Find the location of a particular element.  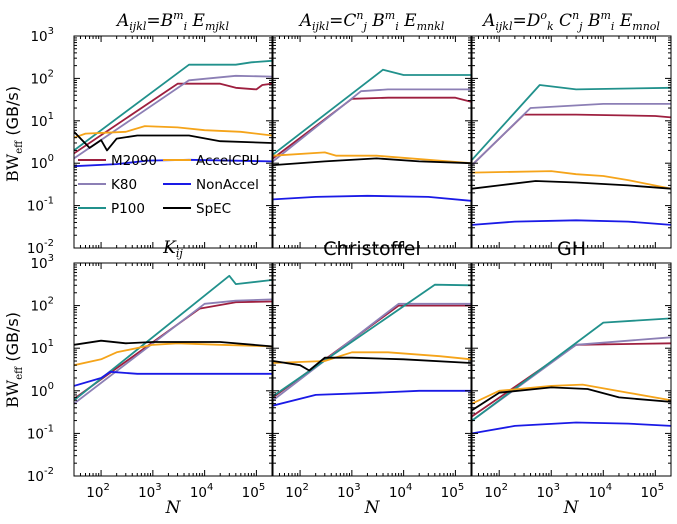

panel-title: Aijkl=Cnj Bmi Emnkl is located at coordinates (371, 21).